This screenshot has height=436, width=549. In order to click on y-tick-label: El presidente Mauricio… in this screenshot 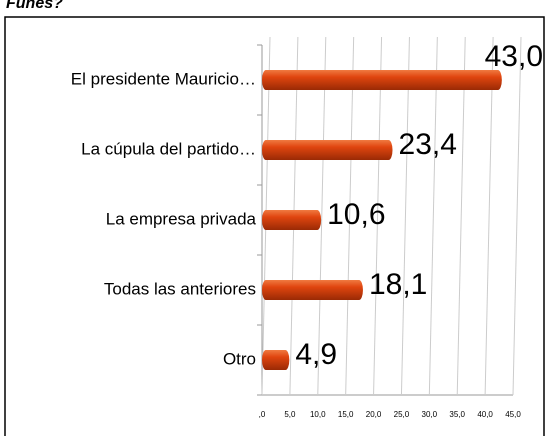, I will do `click(163, 78)`.